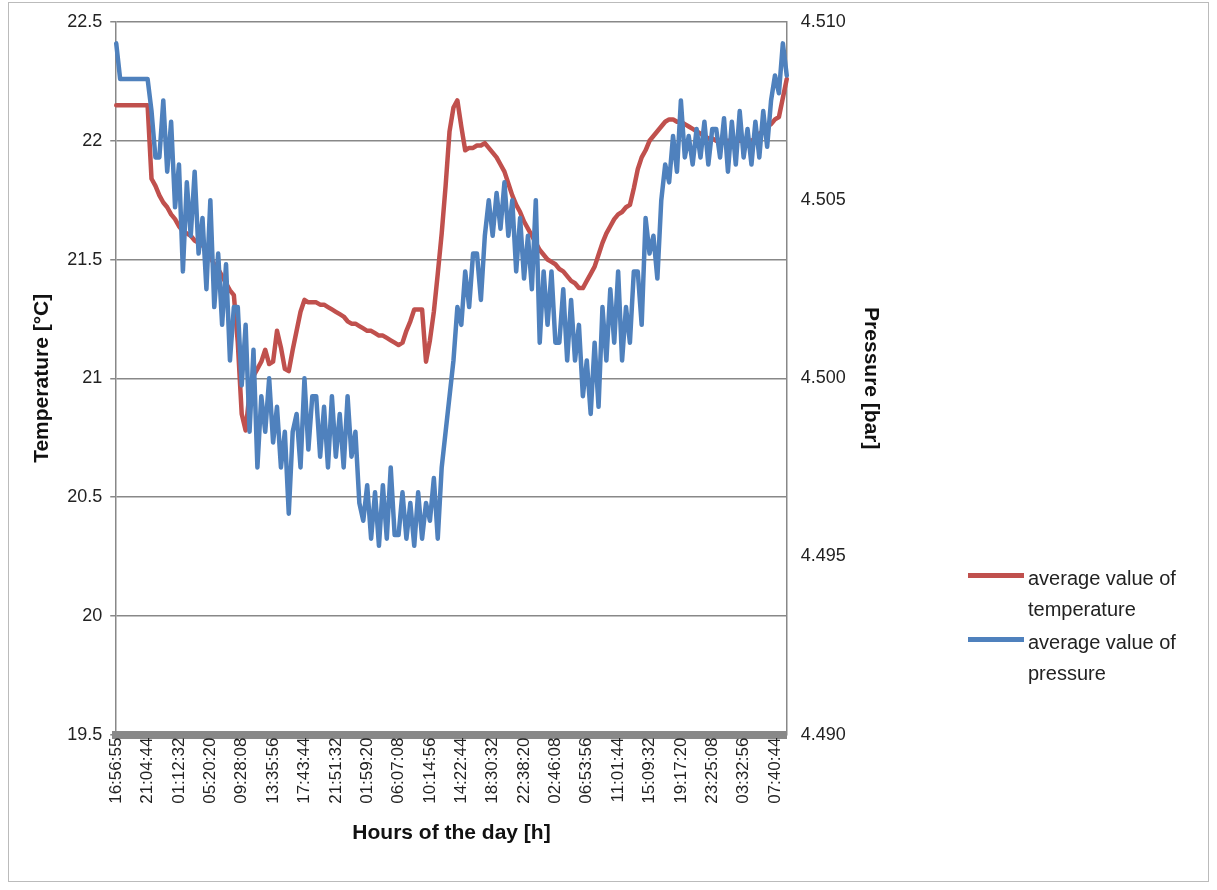 The width and height of the screenshot is (1217, 890). What do you see at coordinates (823, 733) in the screenshot?
I see `y2-tick-label: 4.490` at bounding box center [823, 733].